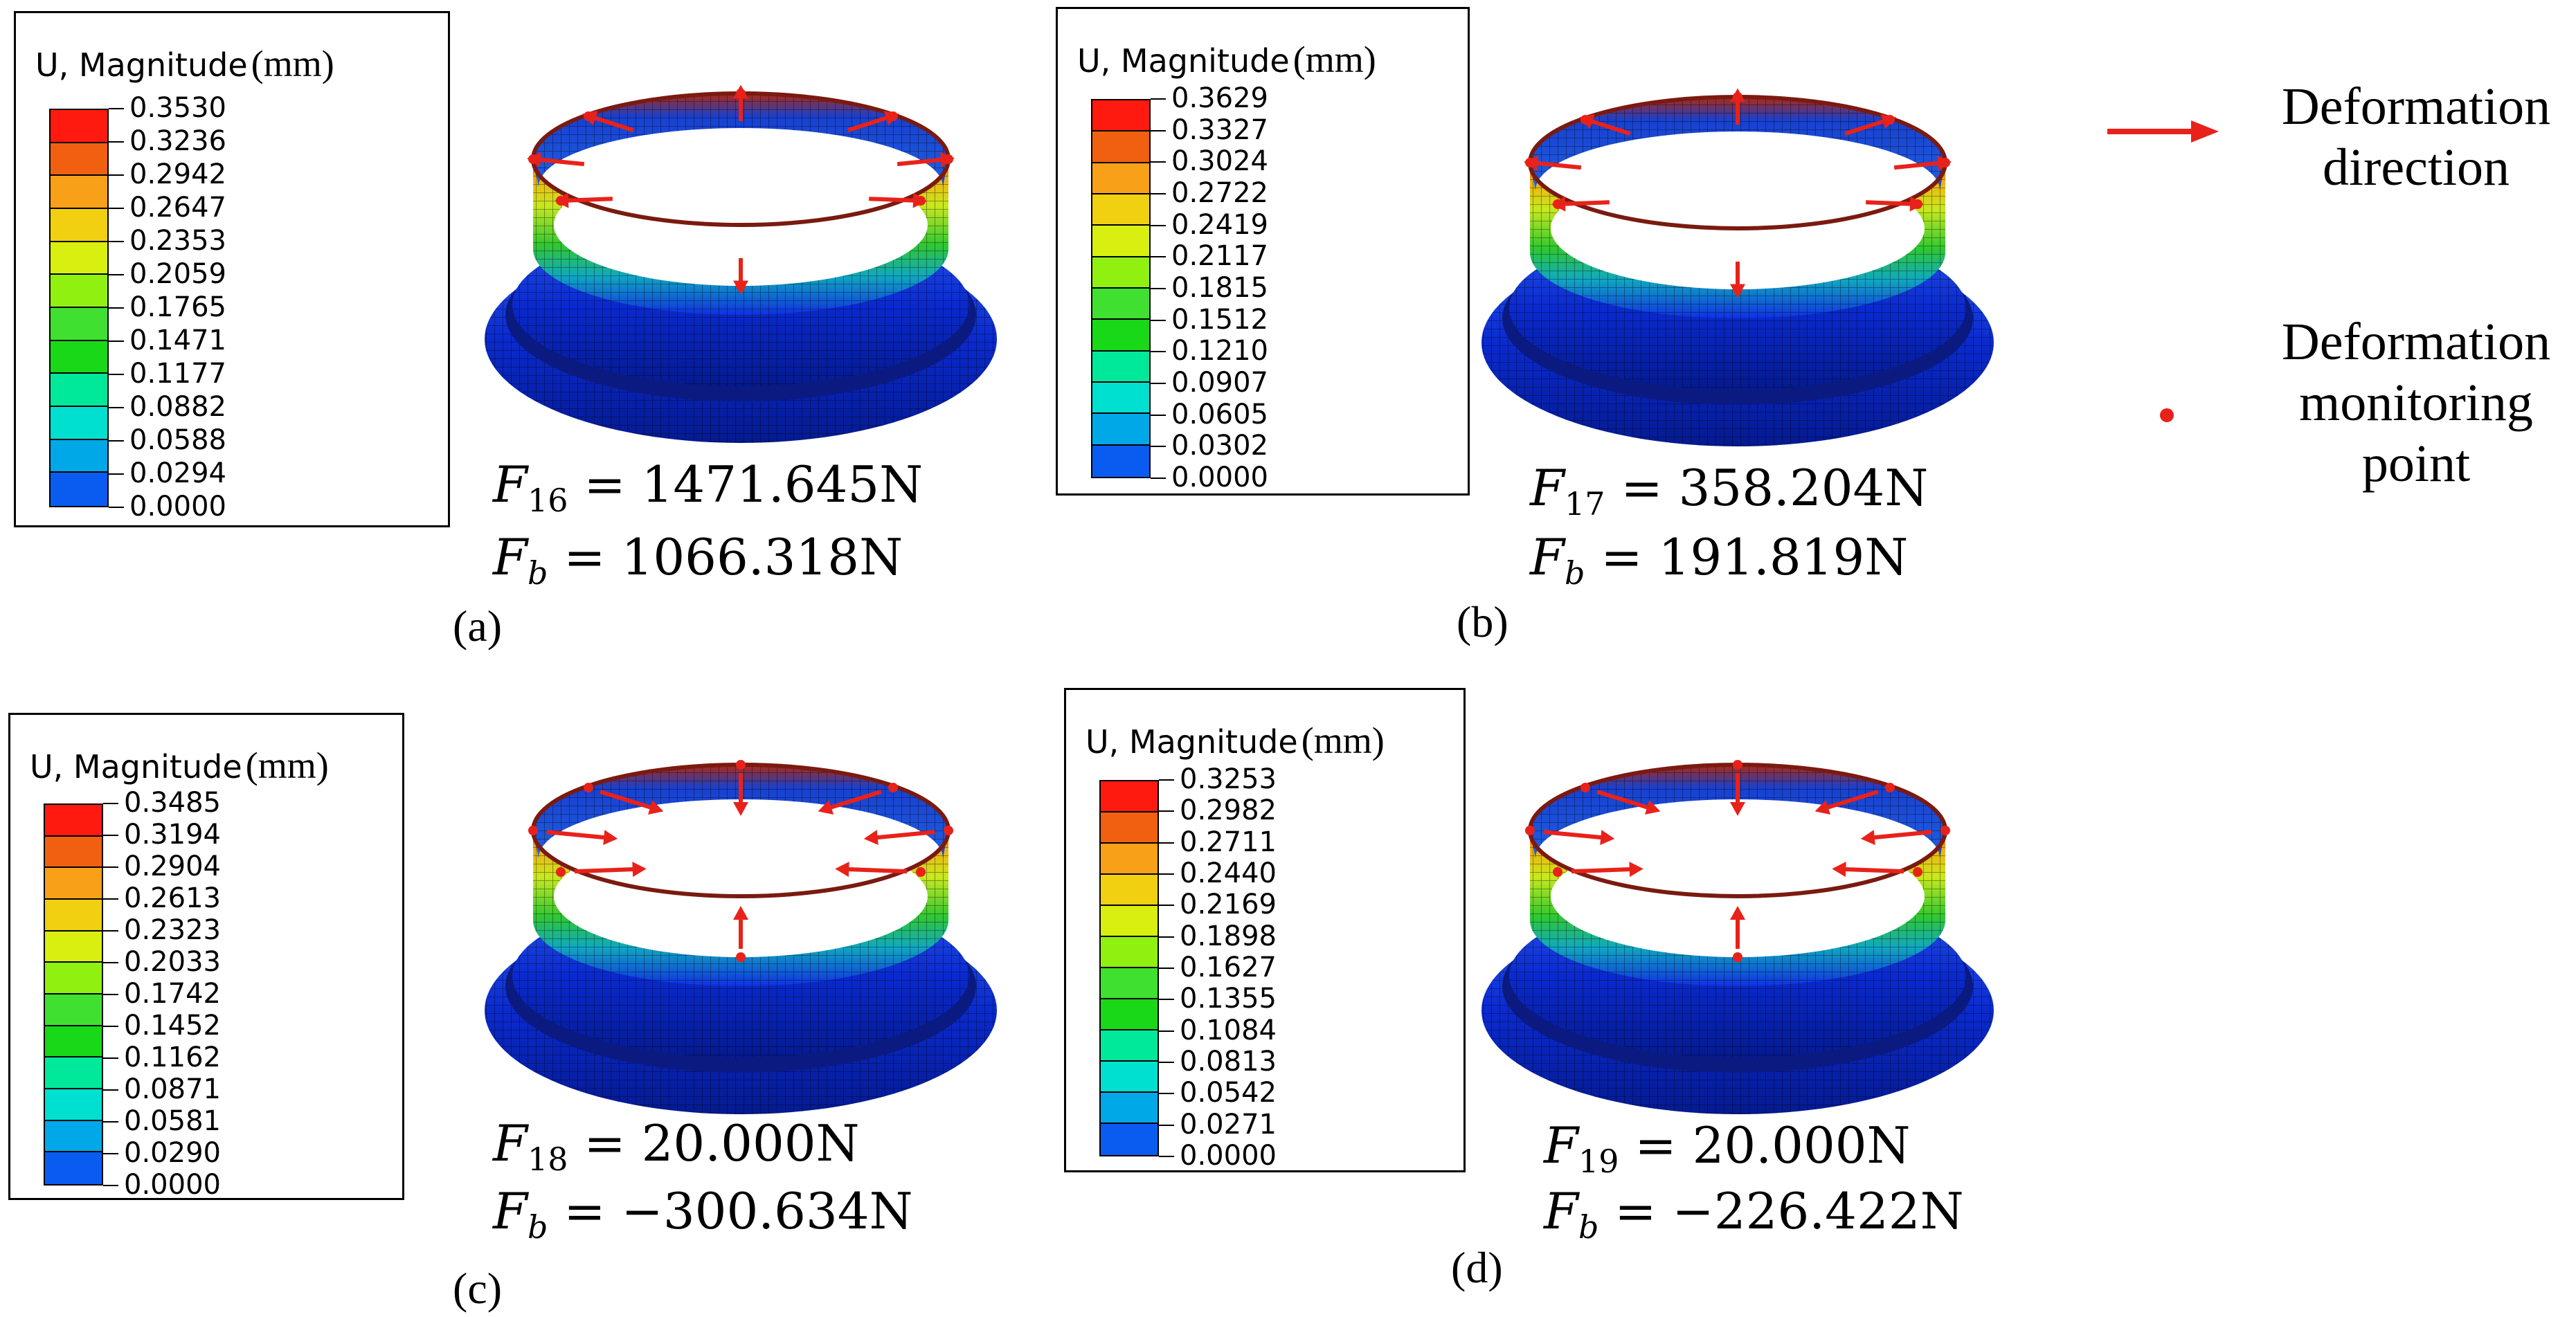 This screenshot has width=2576, height=1317. I want to click on legend-tick-label: 0.1742, so click(172, 994).